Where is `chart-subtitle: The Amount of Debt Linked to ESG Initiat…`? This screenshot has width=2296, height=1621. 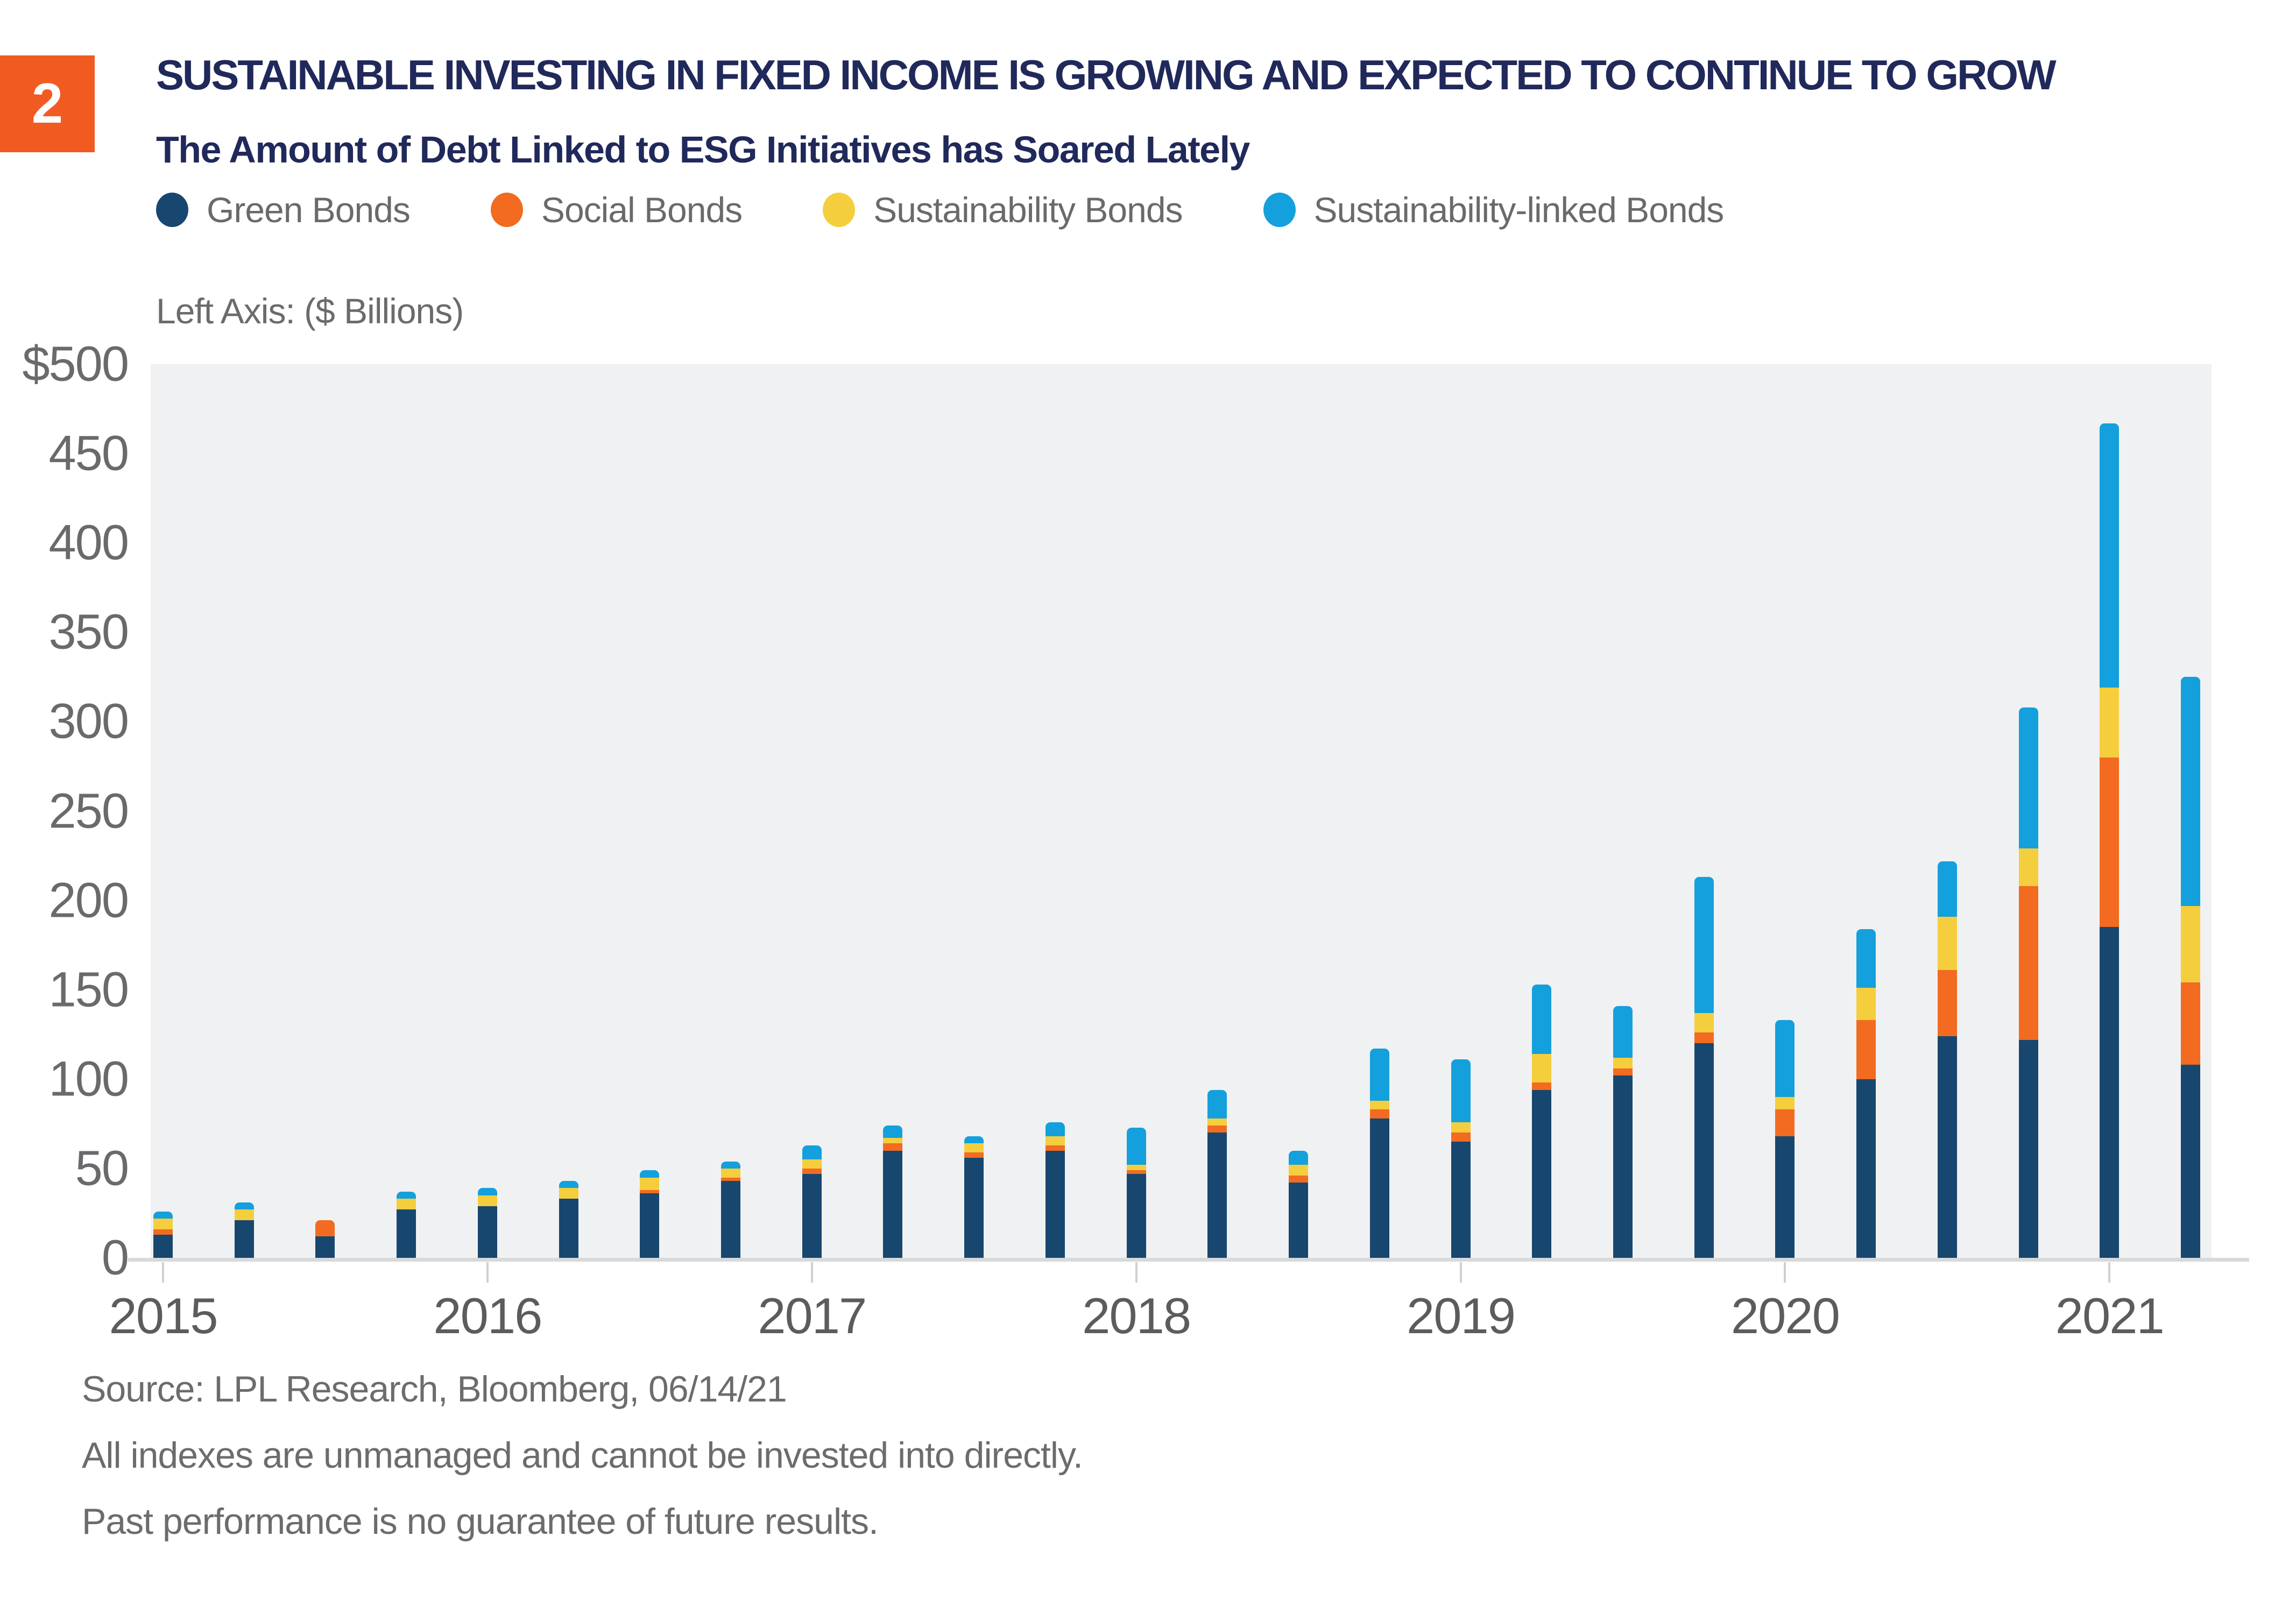
chart-subtitle: The Amount of Debt Linked to ESG Initiat… is located at coordinates (703, 150).